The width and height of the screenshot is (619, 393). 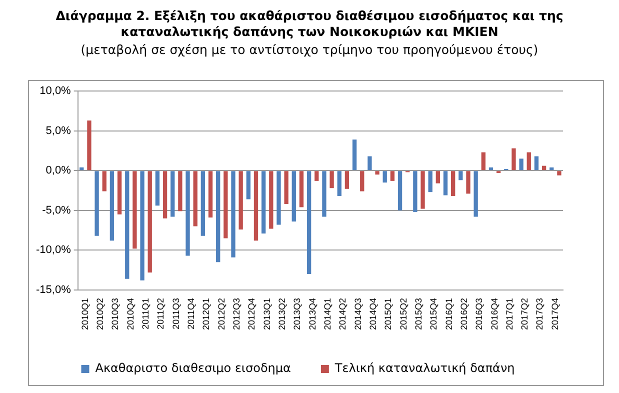 What do you see at coordinates (357, 314) in the screenshot?
I see `x-tick-label: 2014Q3` at bounding box center [357, 314].